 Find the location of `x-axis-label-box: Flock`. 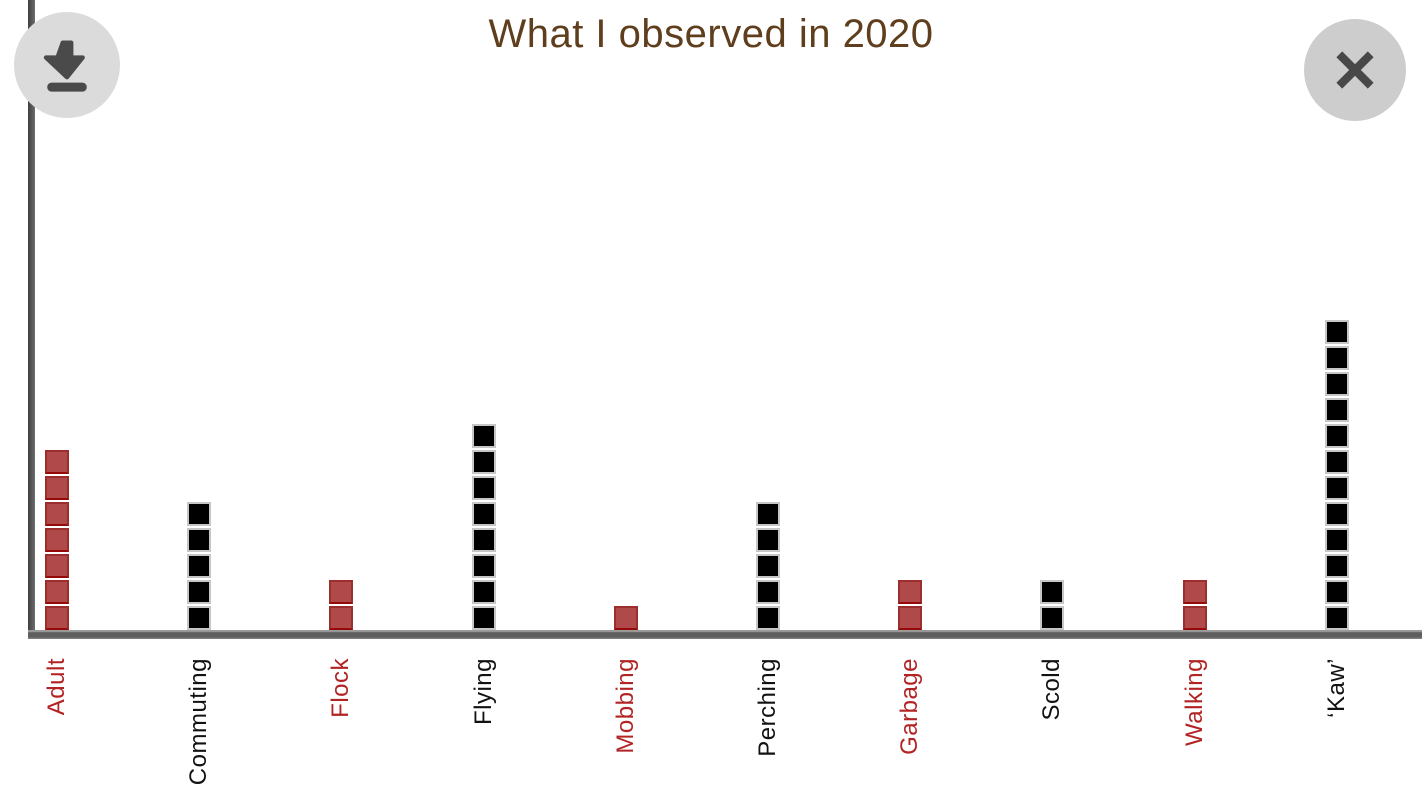

x-axis-label-box: Flock is located at coordinates (341, 729).